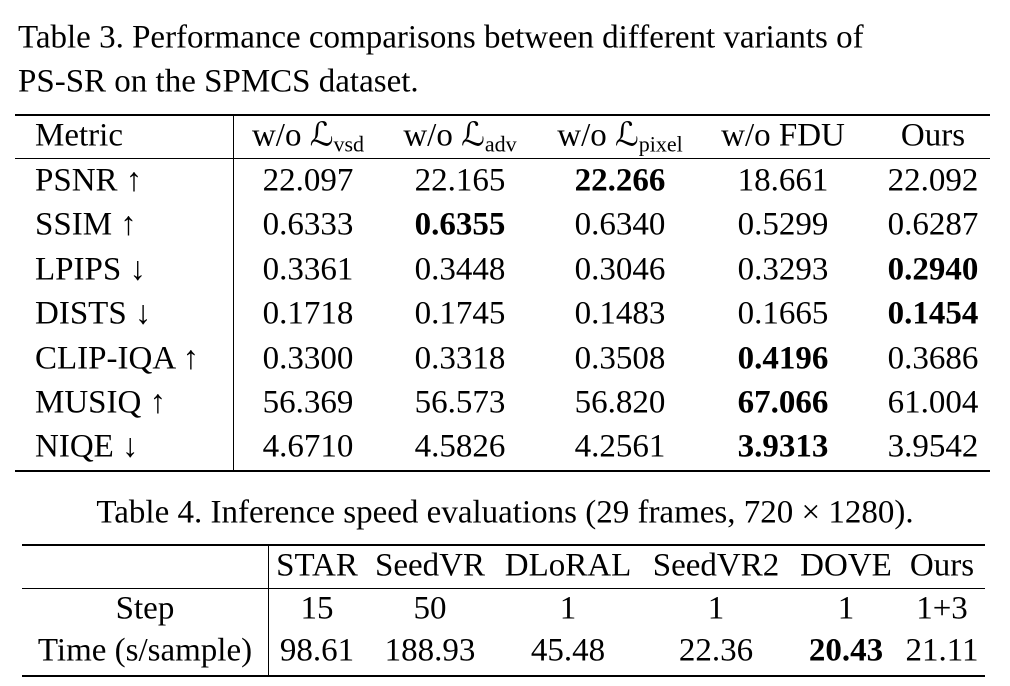  Describe the element at coordinates (308, 269) in the screenshot. I see `table-cell: 0.3361` at that location.